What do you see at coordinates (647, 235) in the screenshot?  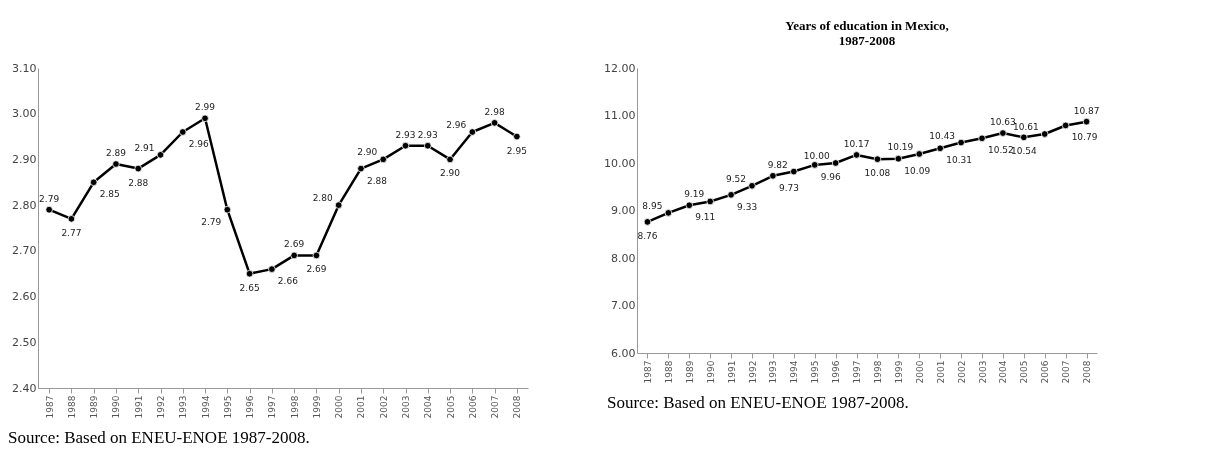 I see `text: 8.76` at bounding box center [647, 235].